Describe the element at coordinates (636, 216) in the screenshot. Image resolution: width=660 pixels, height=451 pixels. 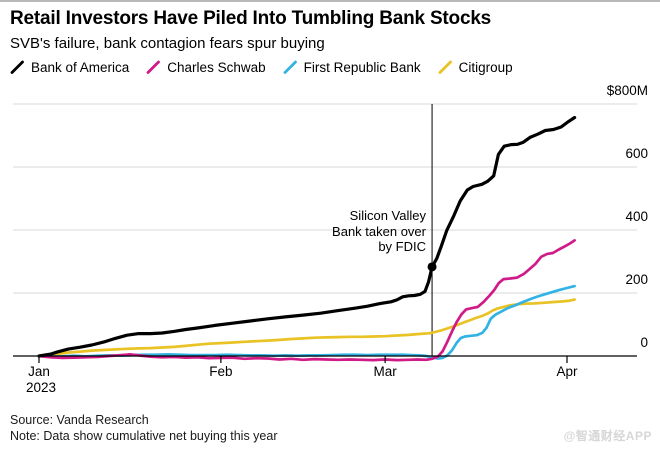
I see `y-axis-label: 400` at that location.